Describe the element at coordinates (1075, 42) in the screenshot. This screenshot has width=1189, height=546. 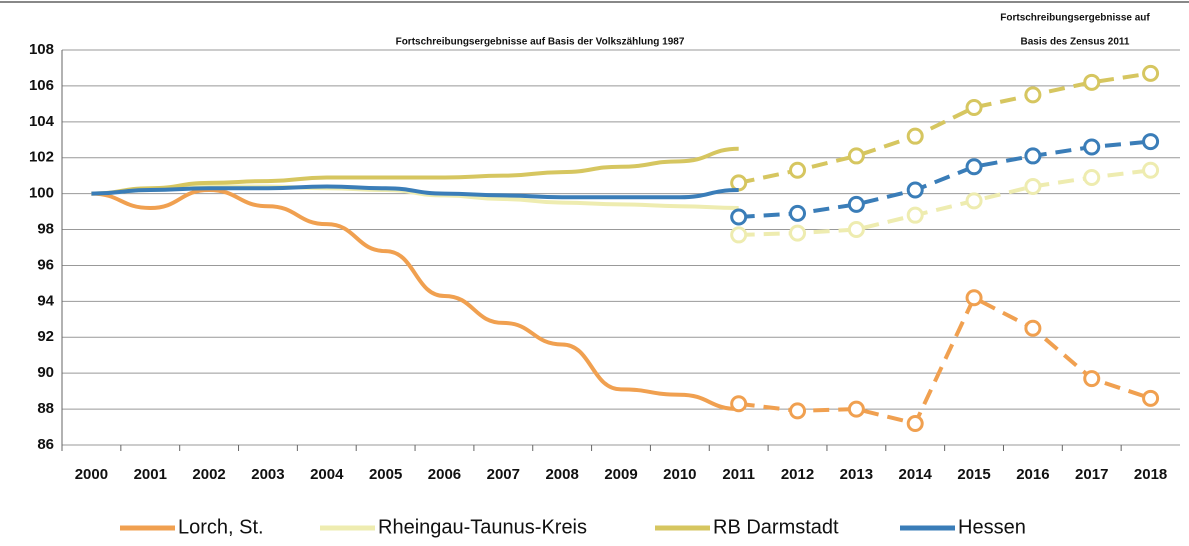
I see `annotation: Basis des Zensus 2011` at that location.